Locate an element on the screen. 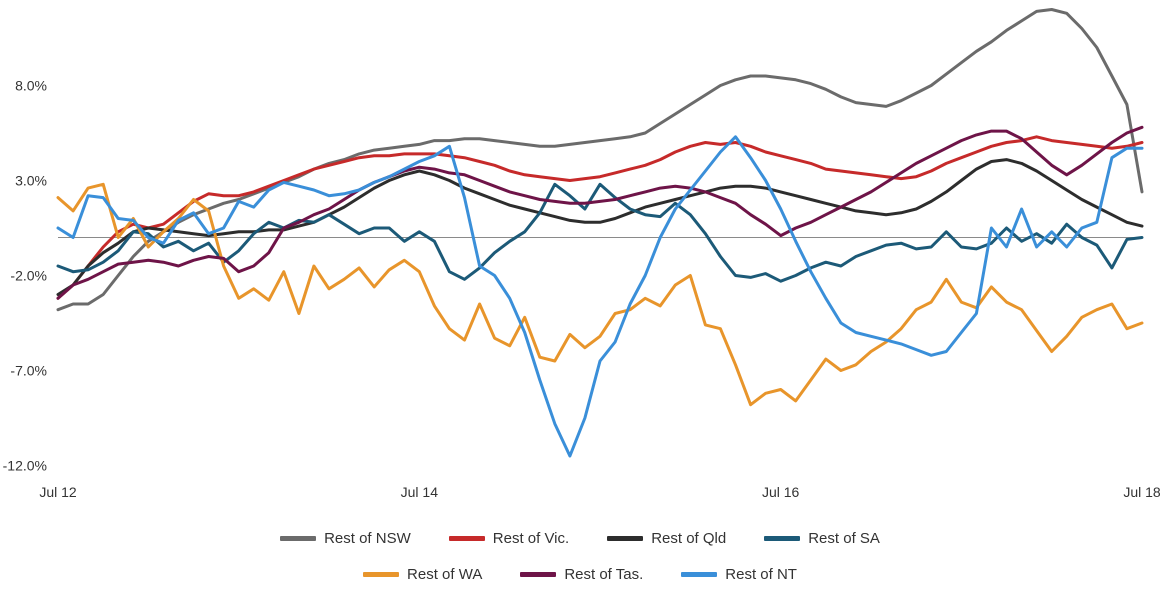 Image resolution: width=1160 pixels, height=595 pixels. legend-item: Rest of SA is located at coordinates (822, 538).